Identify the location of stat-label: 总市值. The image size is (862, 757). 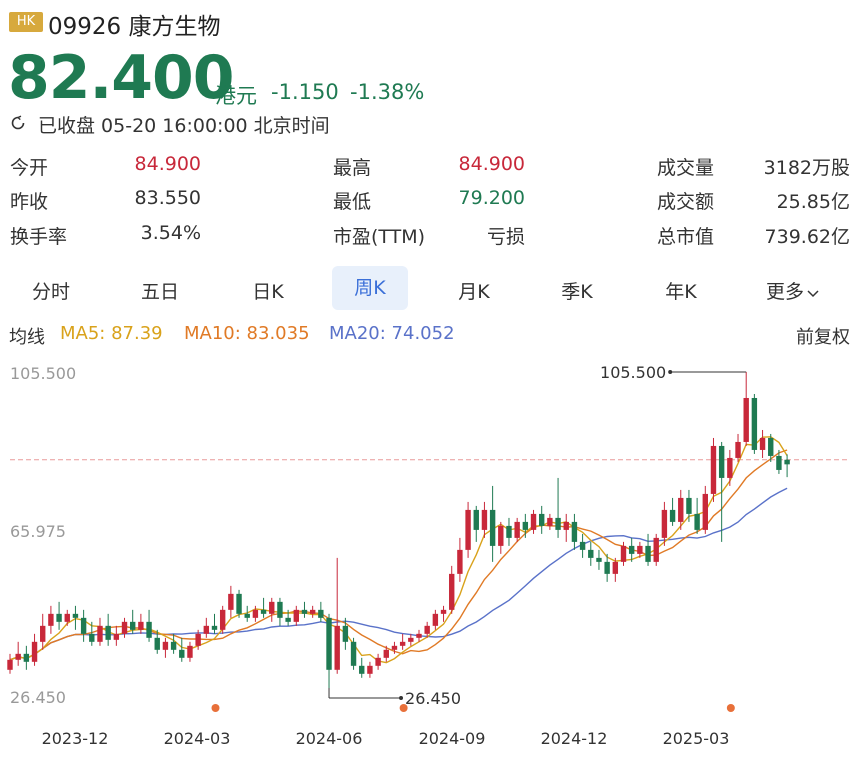
(686, 237).